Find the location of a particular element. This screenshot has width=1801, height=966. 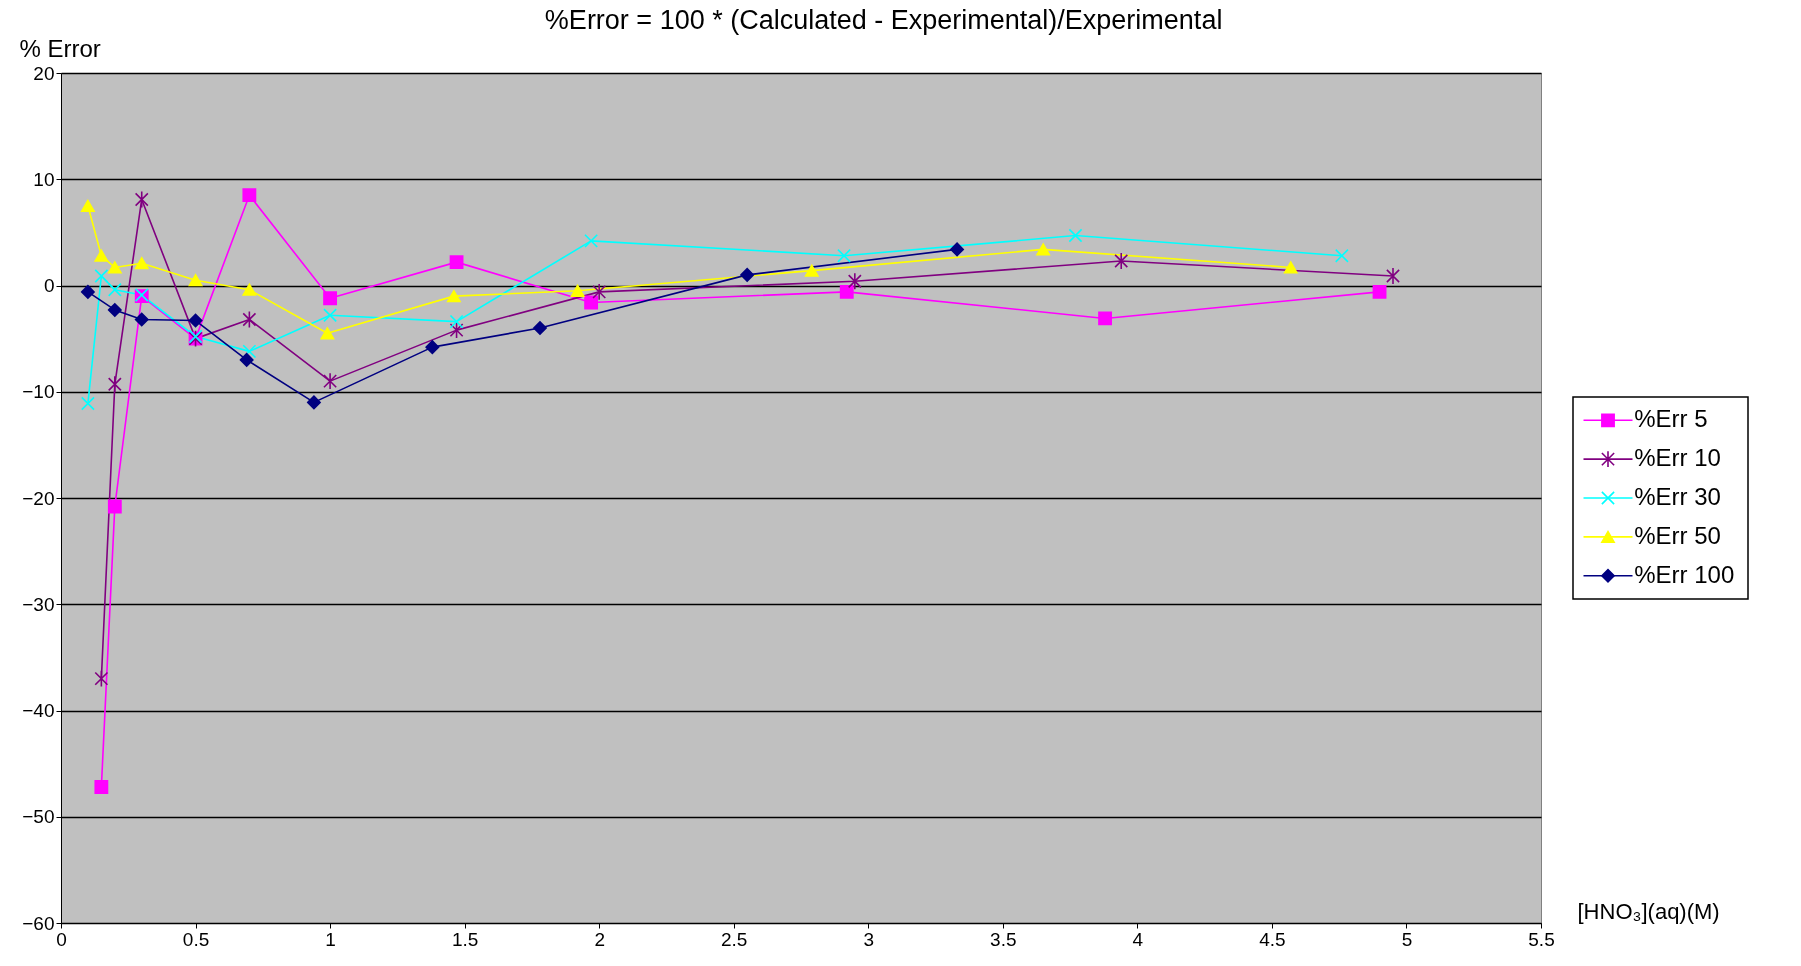

x-tick-label: 5 is located at coordinates (1407, 939).